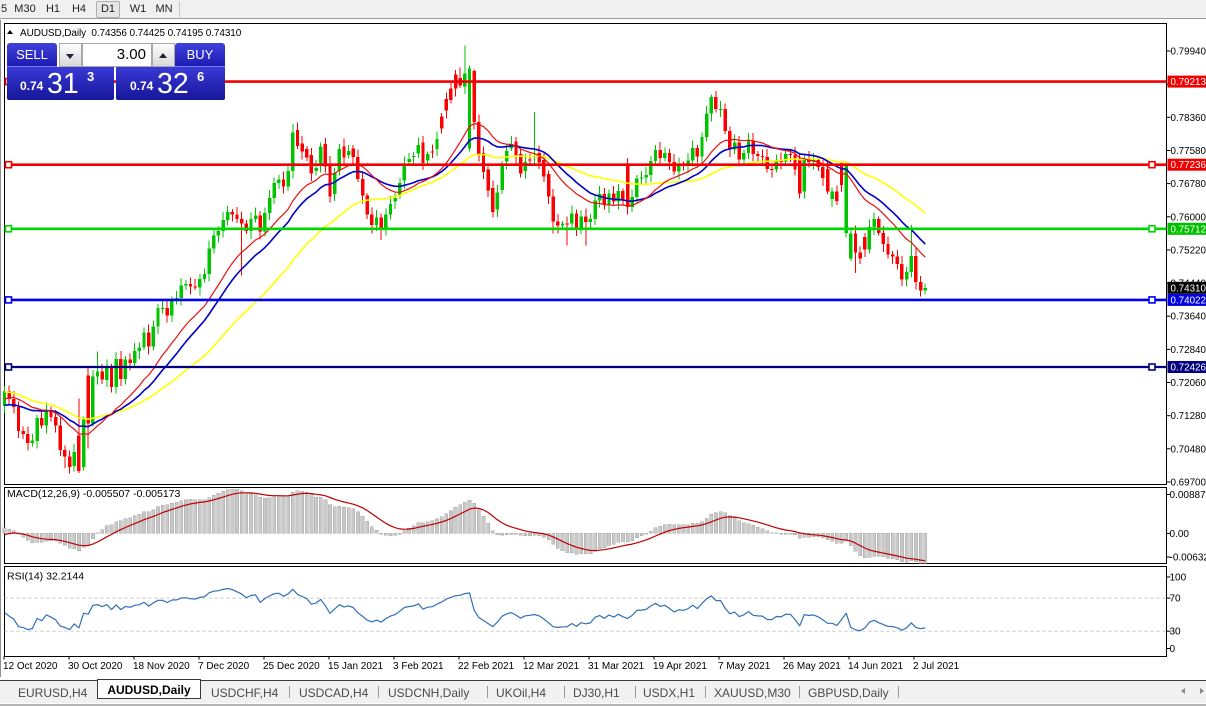  I want to click on svg-text: 19 Apr 2021, so click(680, 666).